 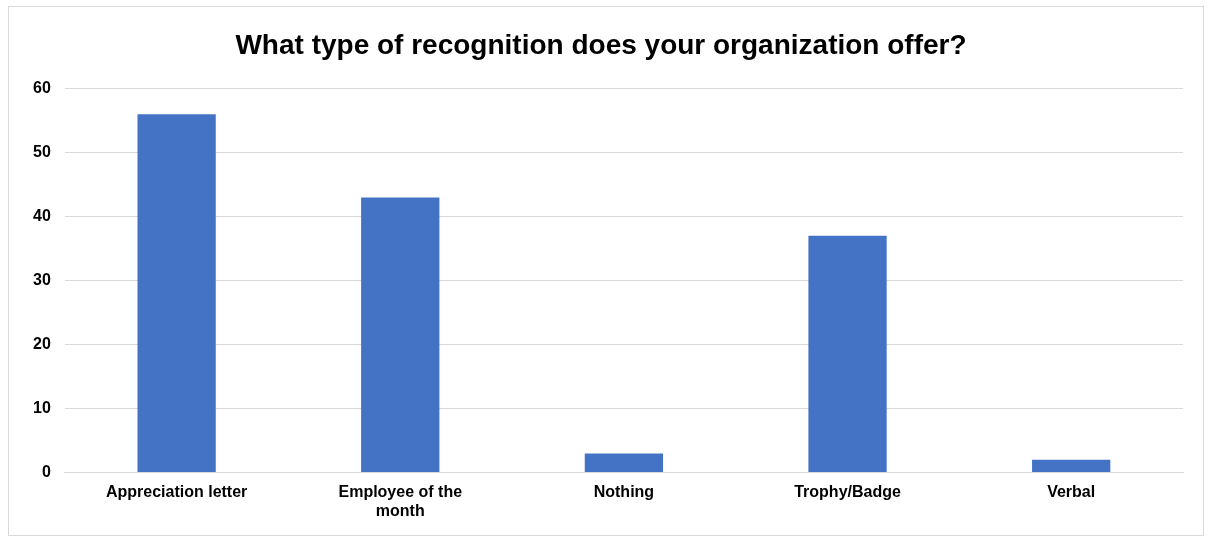 I want to click on y-tick-label: 50, so click(x=42, y=152).